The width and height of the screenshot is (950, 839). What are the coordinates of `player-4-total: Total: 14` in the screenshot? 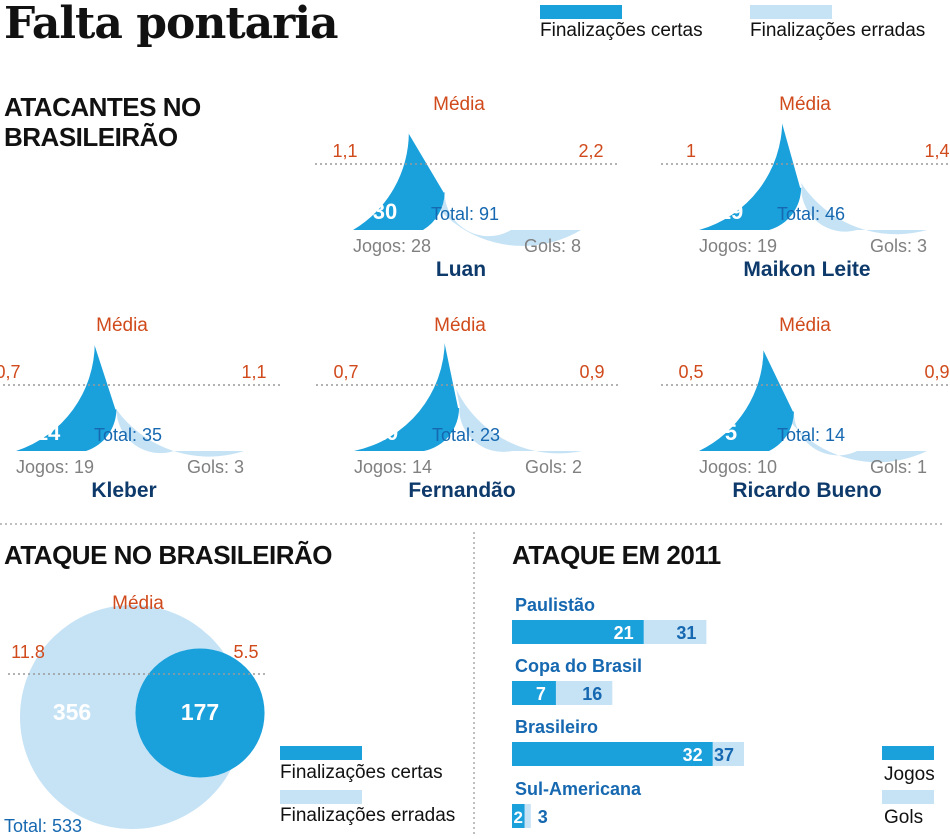 It's located at (811, 435).